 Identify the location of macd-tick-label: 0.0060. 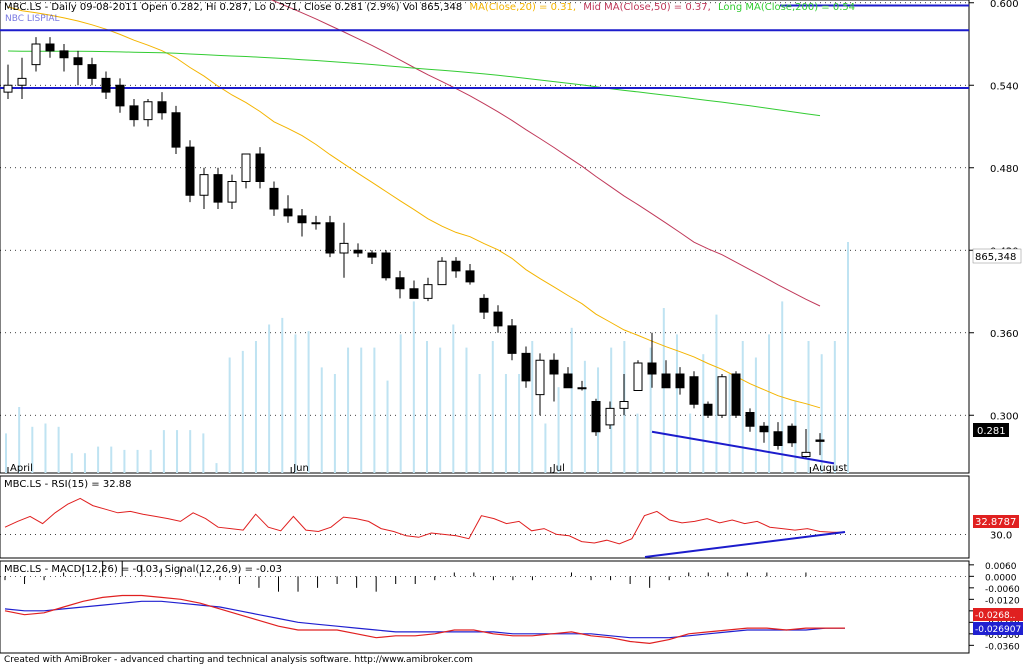
(1001, 567).